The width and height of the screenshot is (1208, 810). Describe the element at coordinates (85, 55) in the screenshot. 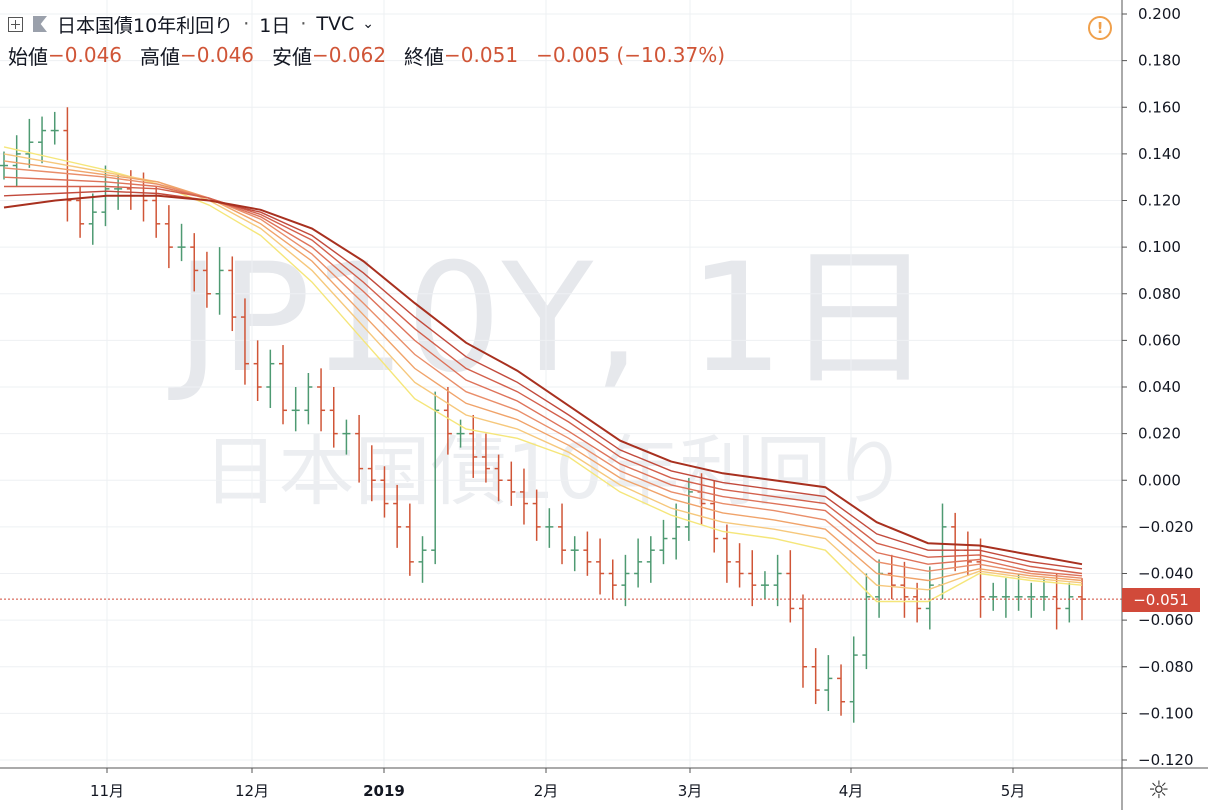

I see `open-value: −0.046` at that location.